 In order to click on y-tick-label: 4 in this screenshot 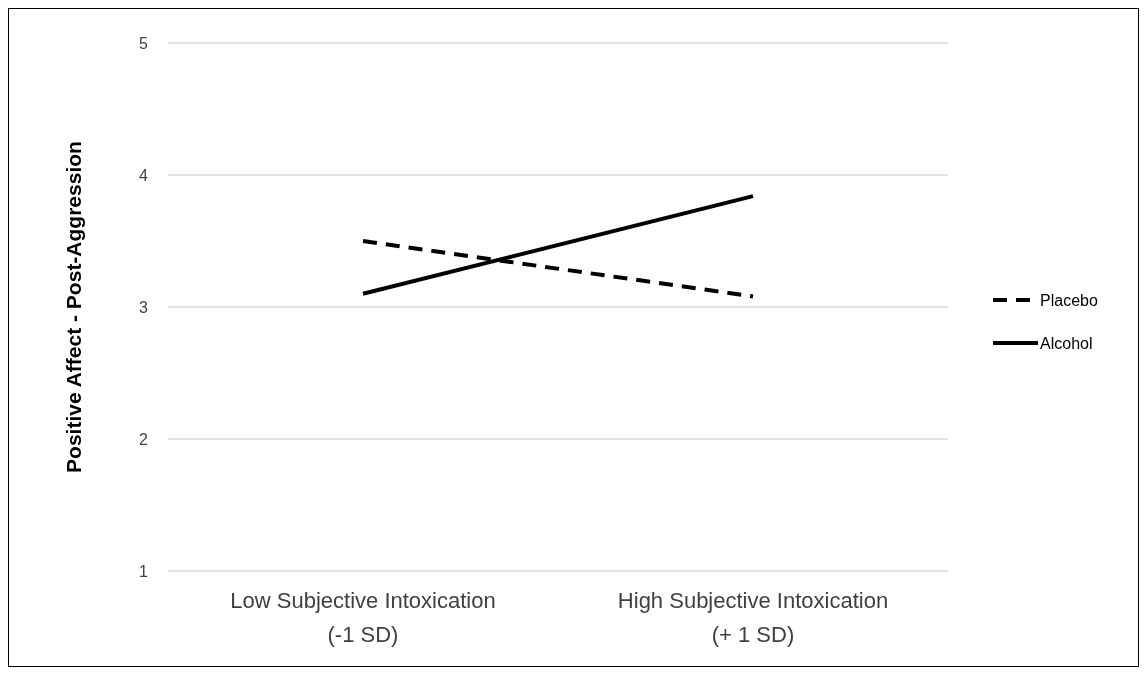, I will do `click(144, 175)`.